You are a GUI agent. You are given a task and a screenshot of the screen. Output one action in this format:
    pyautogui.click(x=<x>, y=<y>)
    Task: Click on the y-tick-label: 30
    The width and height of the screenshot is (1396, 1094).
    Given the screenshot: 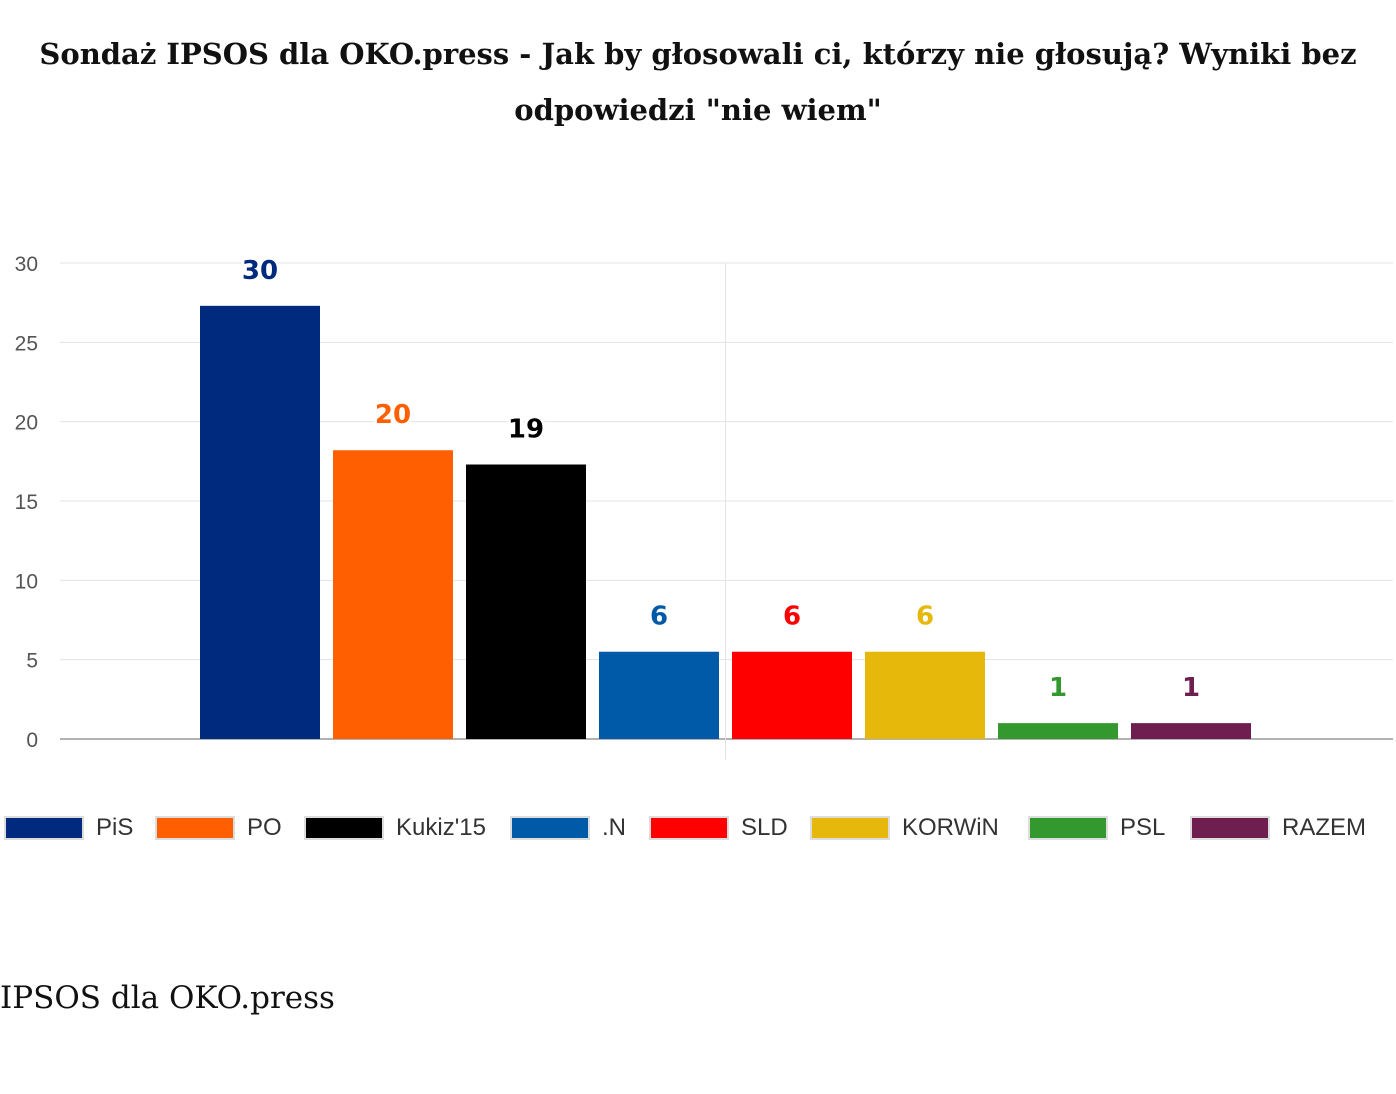 What is the action you would take?
    pyautogui.click(x=26, y=264)
    